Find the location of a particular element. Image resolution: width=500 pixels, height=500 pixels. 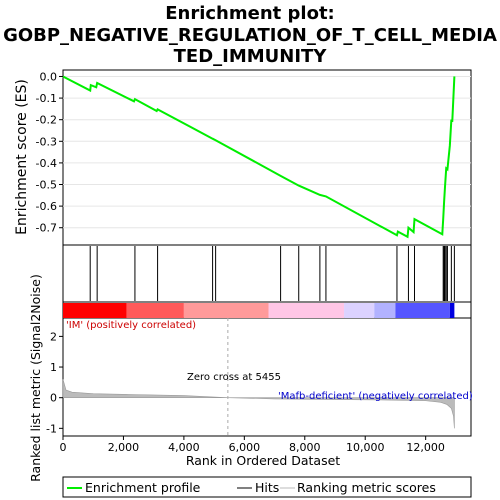

zero-cross-label: Zero cross at 5455 is located at coordinates (234, 377).